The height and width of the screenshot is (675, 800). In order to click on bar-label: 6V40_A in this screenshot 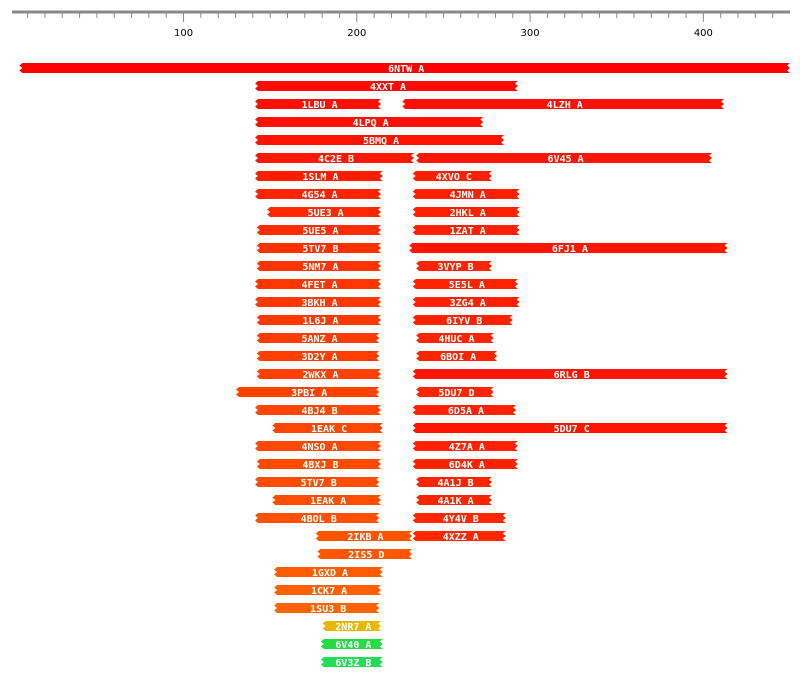, I will do `click(353, 645)`.